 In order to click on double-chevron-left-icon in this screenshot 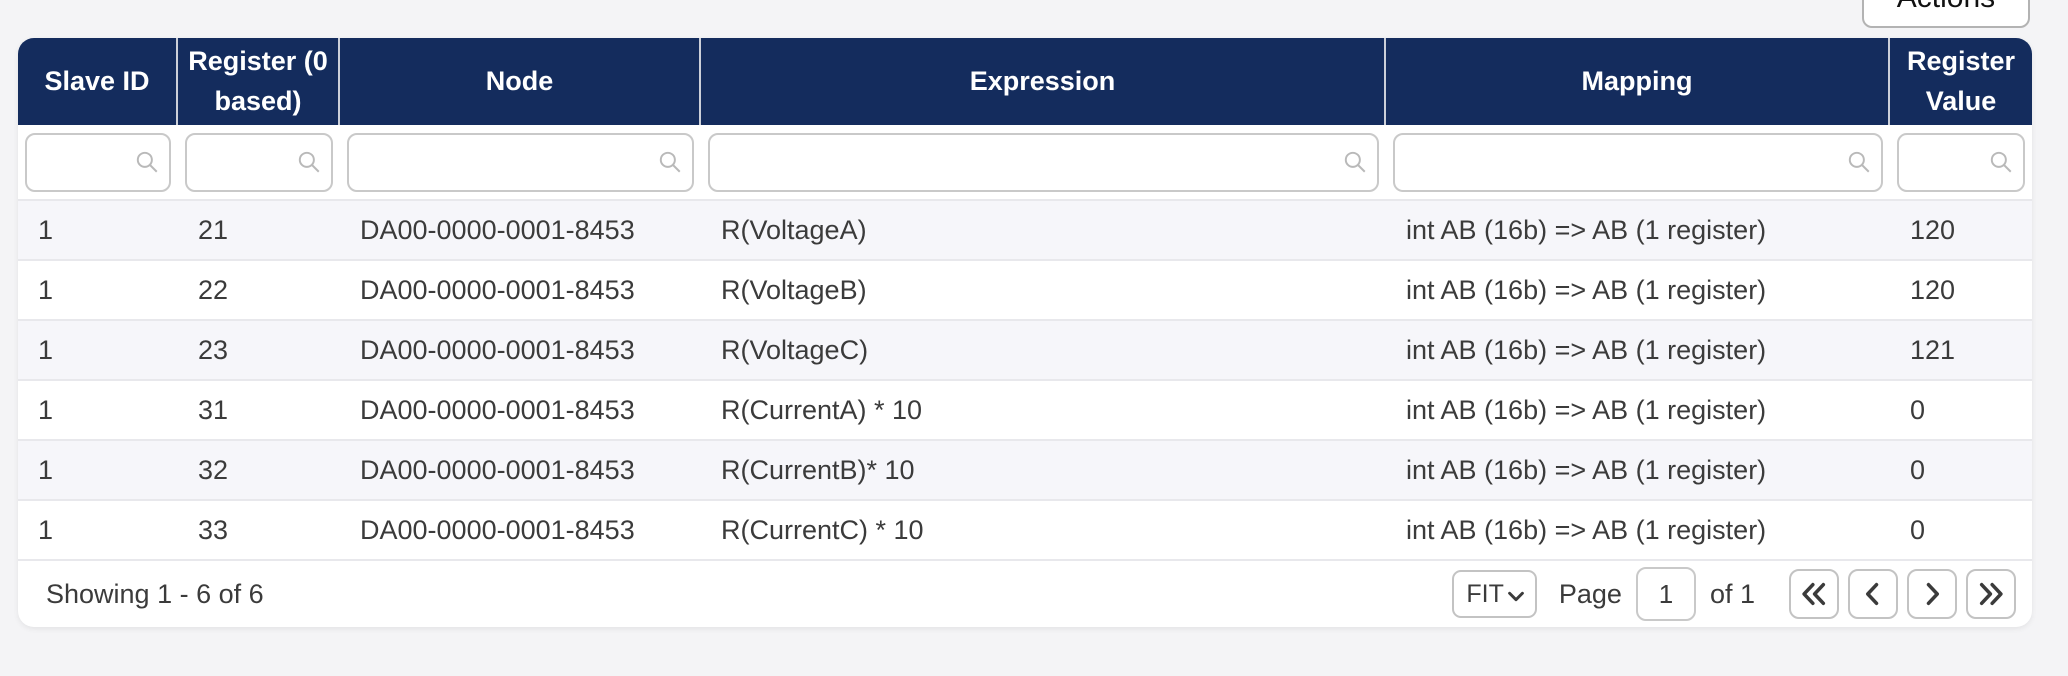, I will do `click(1814, 594)`.